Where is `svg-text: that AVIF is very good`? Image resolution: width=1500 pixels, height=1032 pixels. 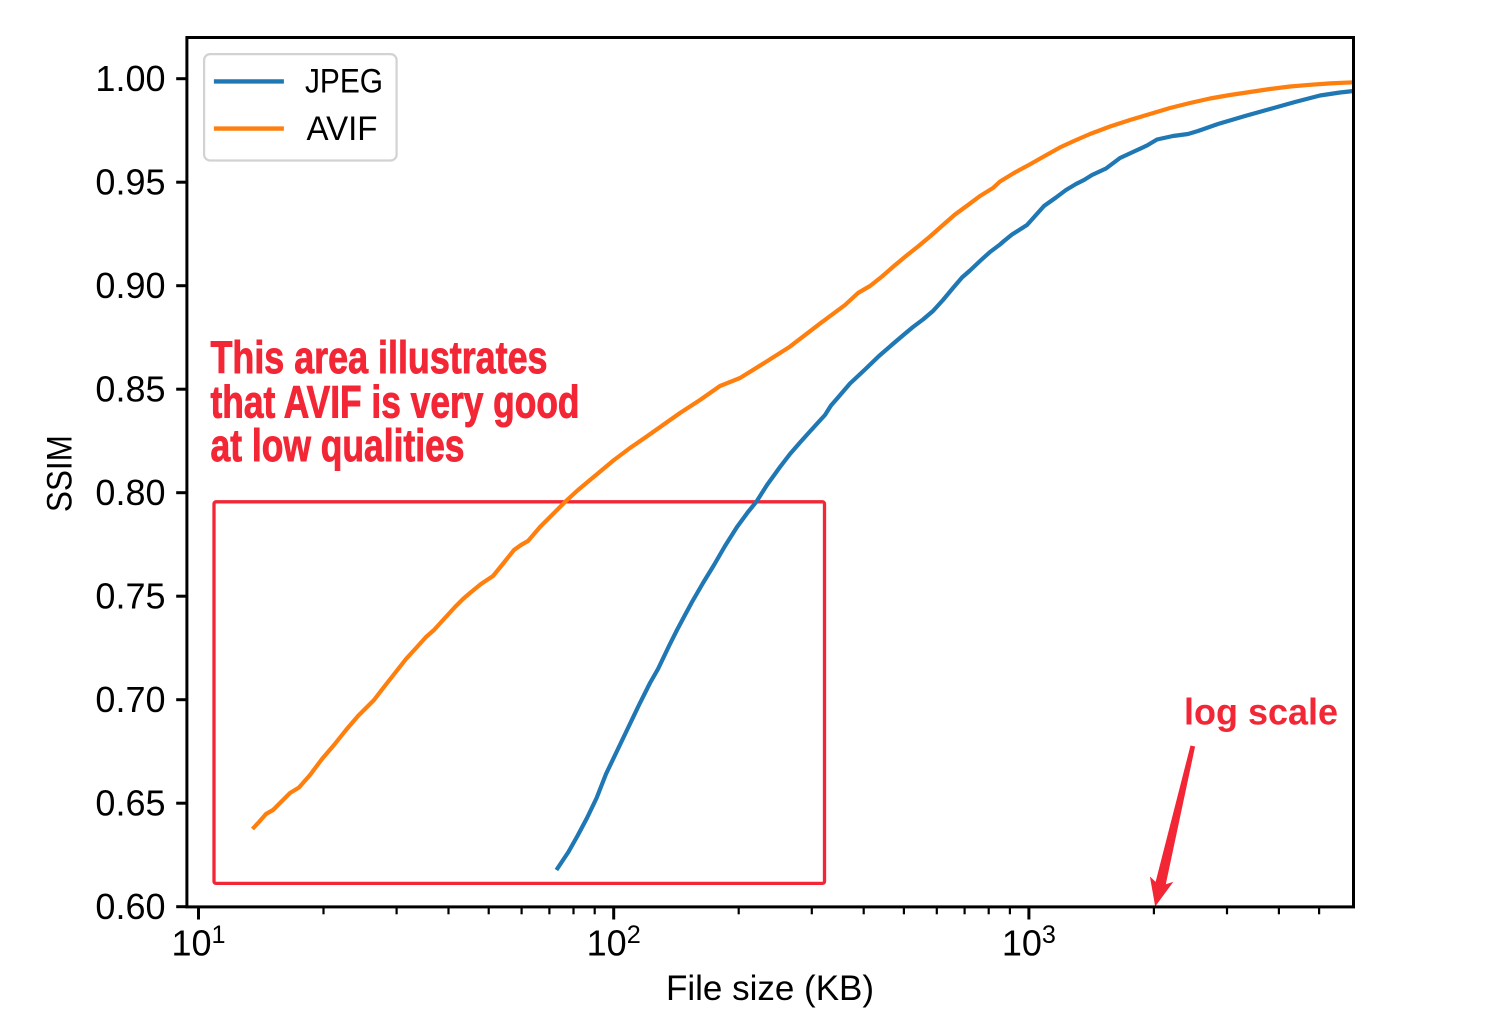
svg-text: that AVIF is very good is located at coordinates (395, 402).